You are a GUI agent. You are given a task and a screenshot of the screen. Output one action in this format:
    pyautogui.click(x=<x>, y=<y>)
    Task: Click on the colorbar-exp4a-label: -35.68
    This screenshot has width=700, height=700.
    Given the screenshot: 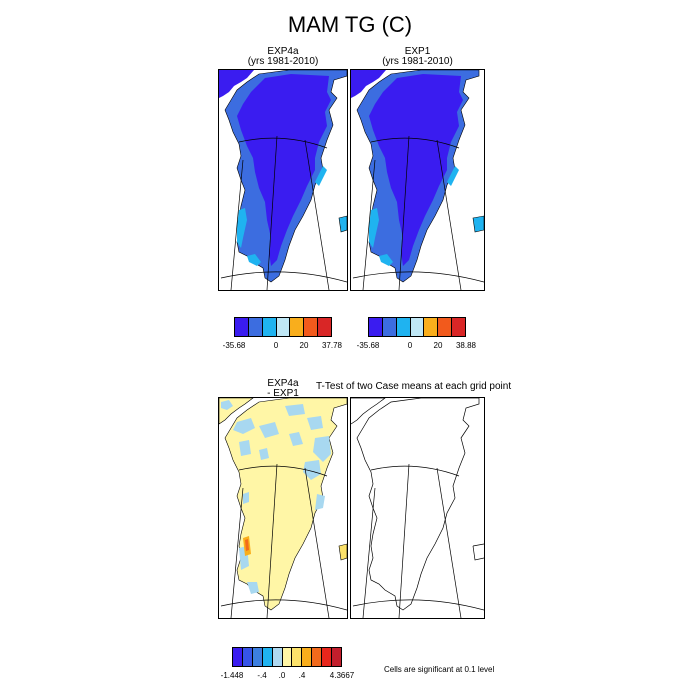 What is the action you would take?
    pyautogui.click(x=234, y=345)
    